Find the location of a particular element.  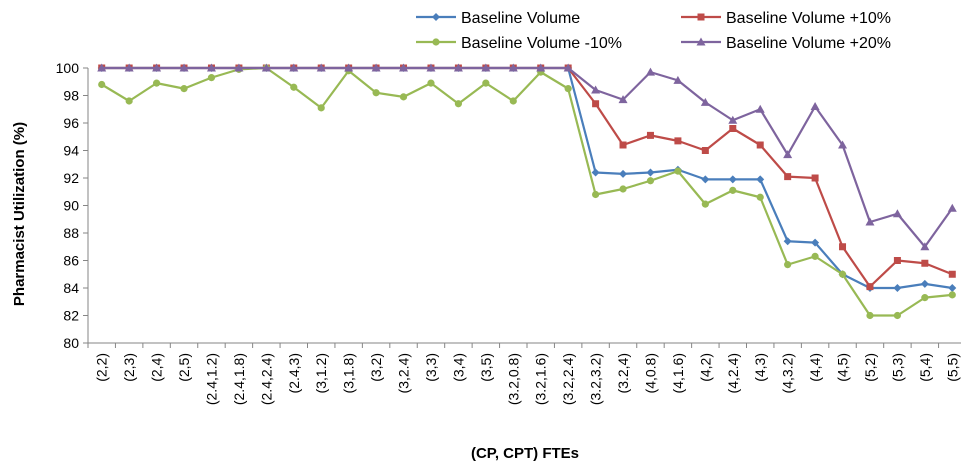

x-tick-label: (3,2.4) is located at coordinates (404, 373).